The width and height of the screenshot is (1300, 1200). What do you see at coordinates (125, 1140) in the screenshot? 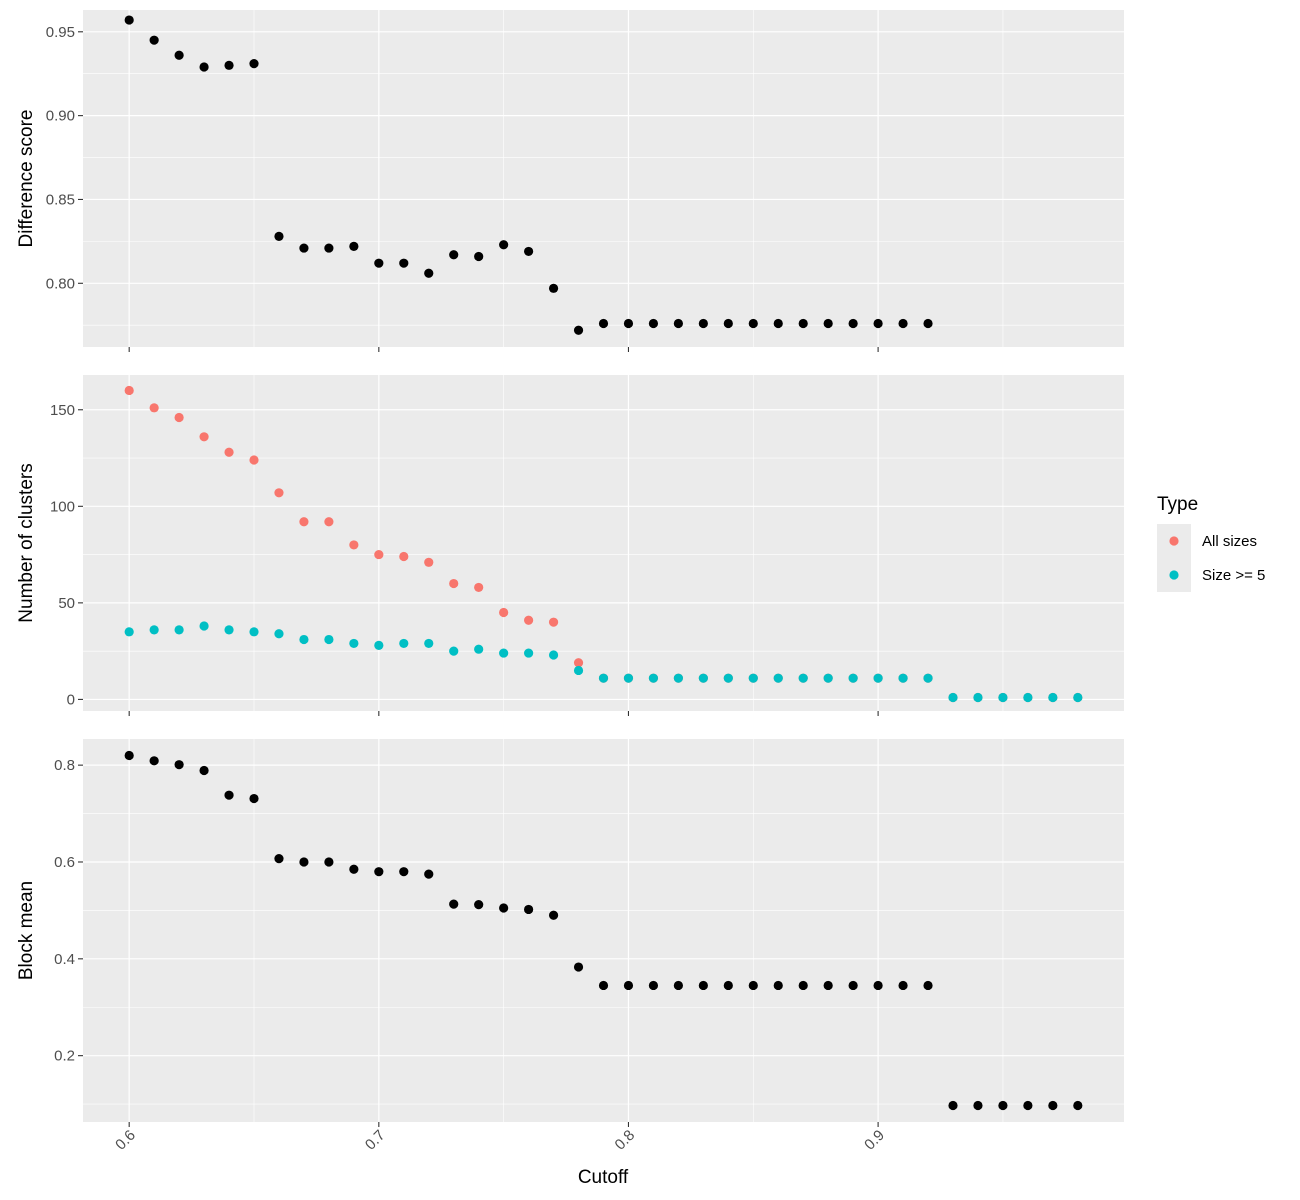
I see `x-tick-label: 0.6` at bounding box center [125, 1140].